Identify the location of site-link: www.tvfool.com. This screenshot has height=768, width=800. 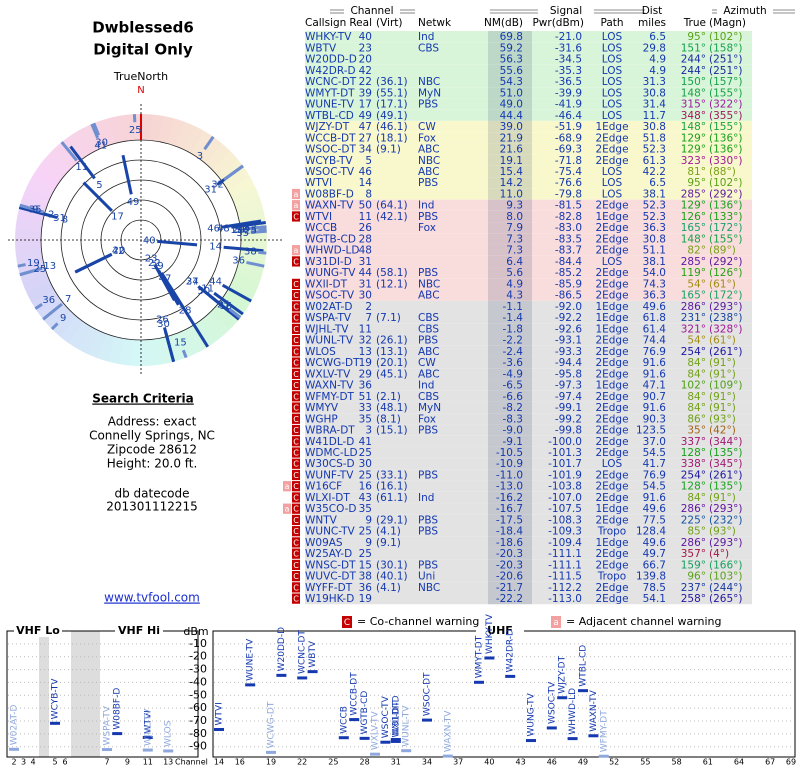
(152, 598).